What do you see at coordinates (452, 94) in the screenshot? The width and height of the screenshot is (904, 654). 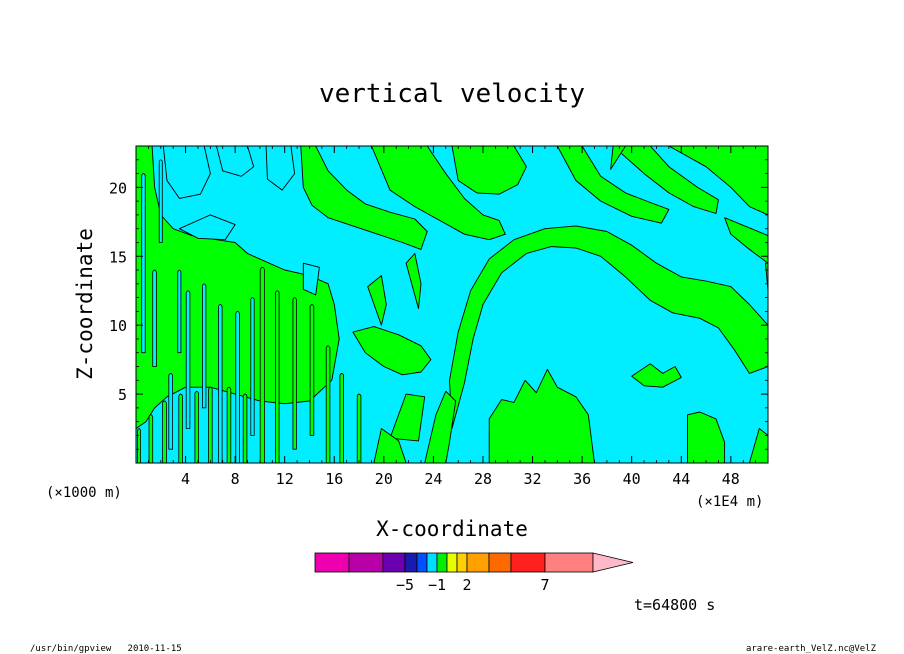 I see `chart-title: vertical velocity` at bounding box center [452, 94].